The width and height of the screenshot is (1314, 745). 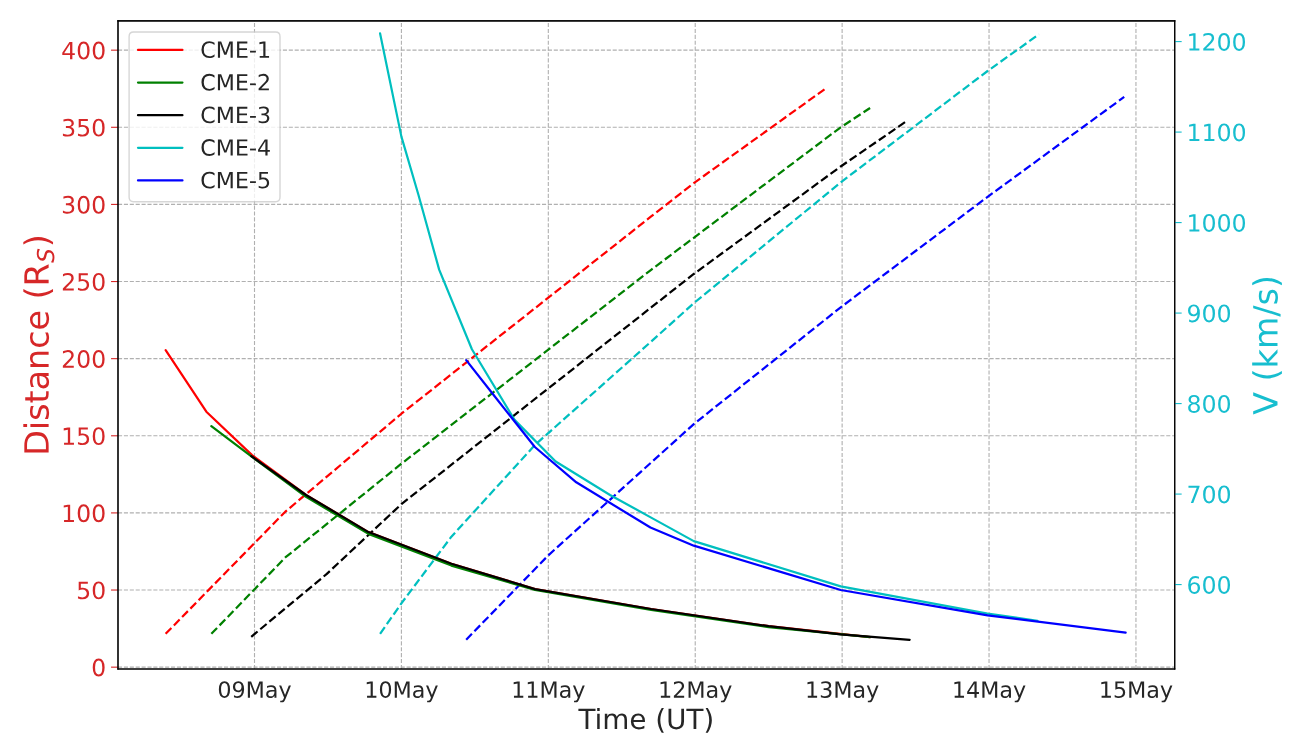 What do you see at coordinates (1209, 313) in the screenshot?
I see `y2-tick-label: 900` at bounding box center [1209, 313].